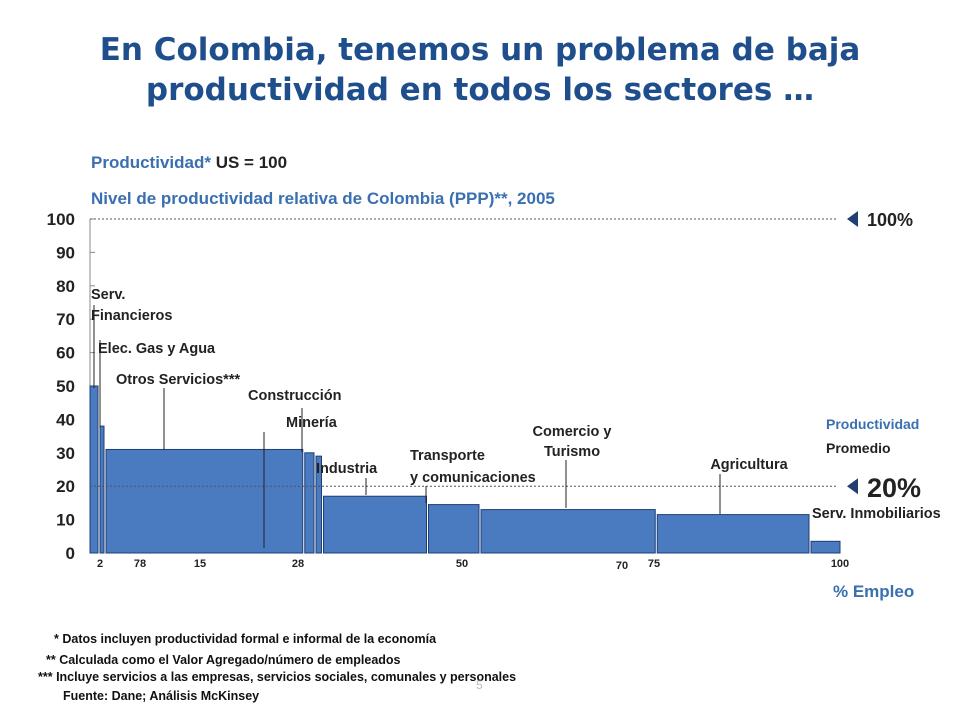 The height and width of the screenshot is (720, 960). I want to click on bar-label: Serv., so click(108, 295).